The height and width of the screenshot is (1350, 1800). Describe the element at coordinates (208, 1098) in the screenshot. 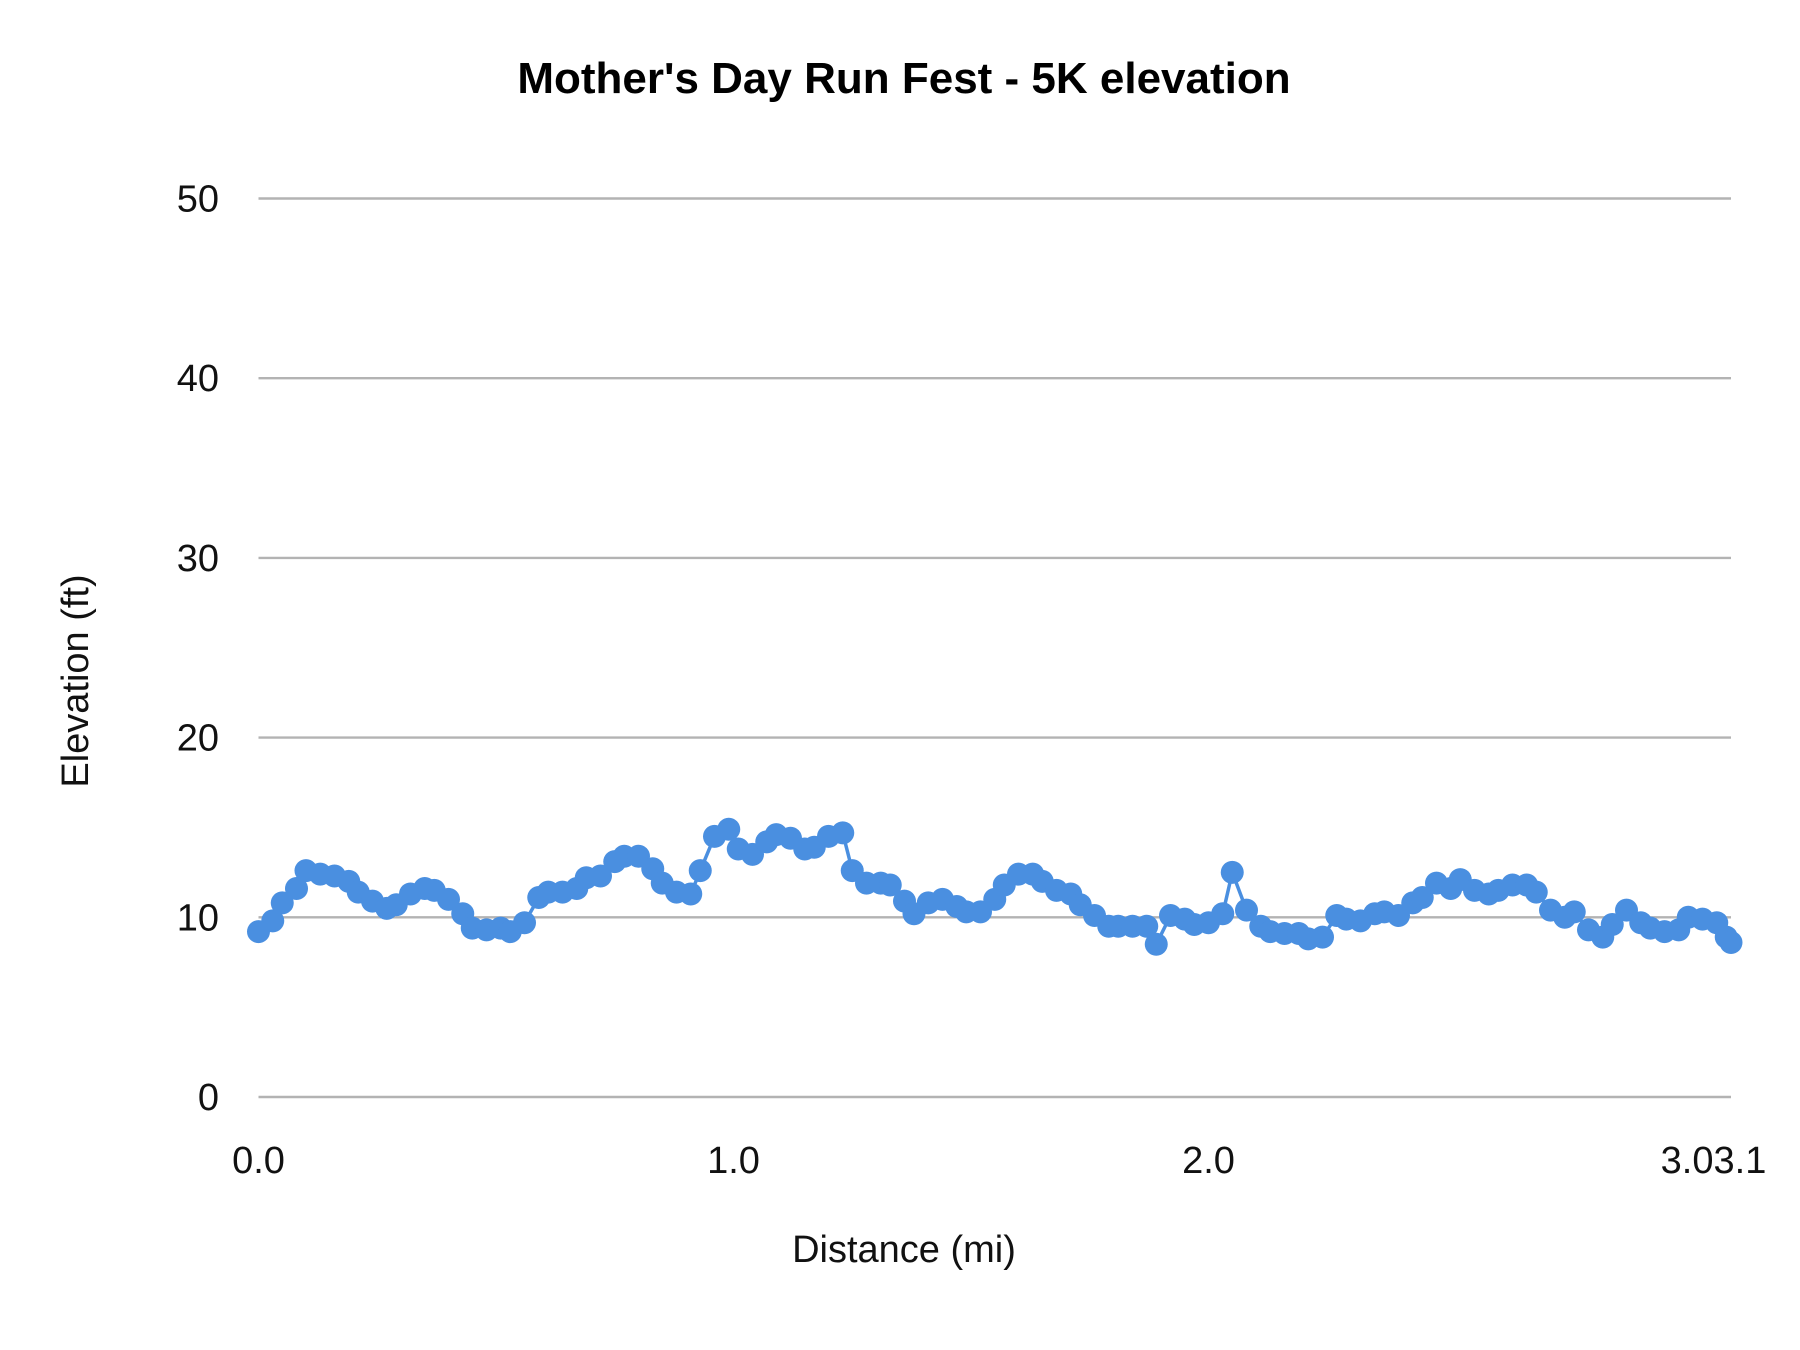

I see `y-tick-label: 0` at that location.